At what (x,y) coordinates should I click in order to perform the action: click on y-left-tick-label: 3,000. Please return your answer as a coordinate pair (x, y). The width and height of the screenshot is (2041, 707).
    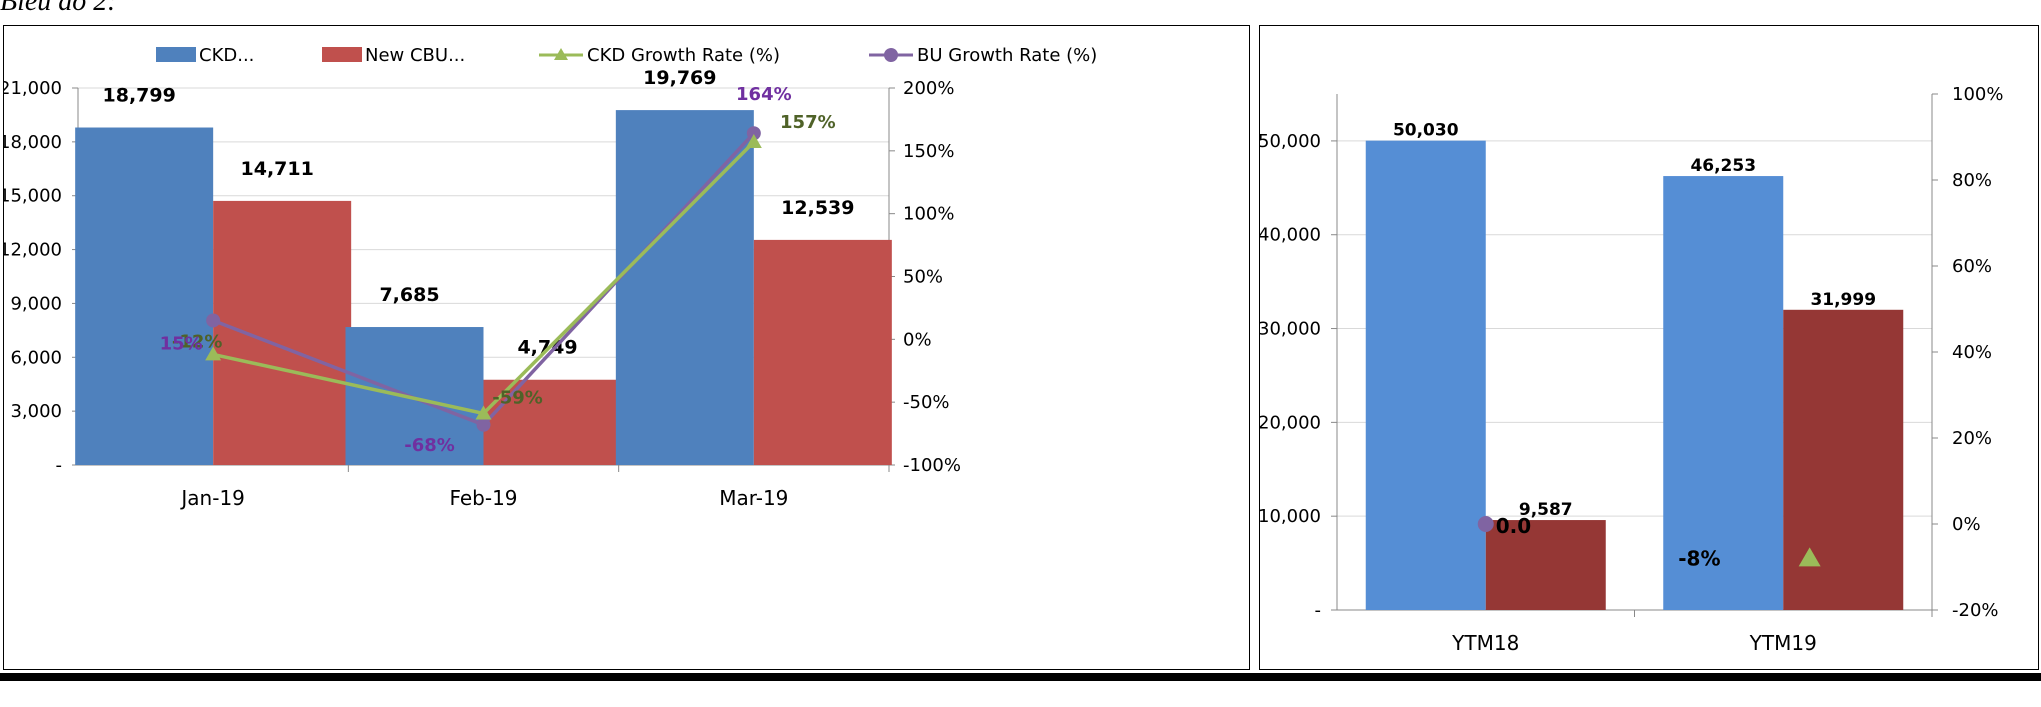
    Looking at the image, I should click on (36, 411).